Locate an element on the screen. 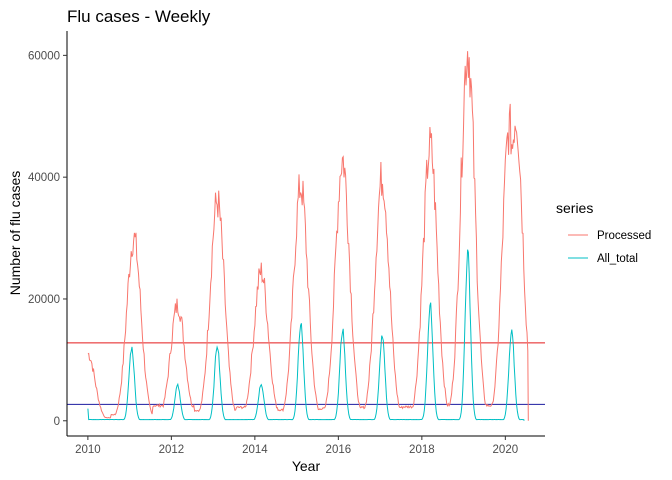  legend: series Processed All_total is located at coordinates (603, 232).